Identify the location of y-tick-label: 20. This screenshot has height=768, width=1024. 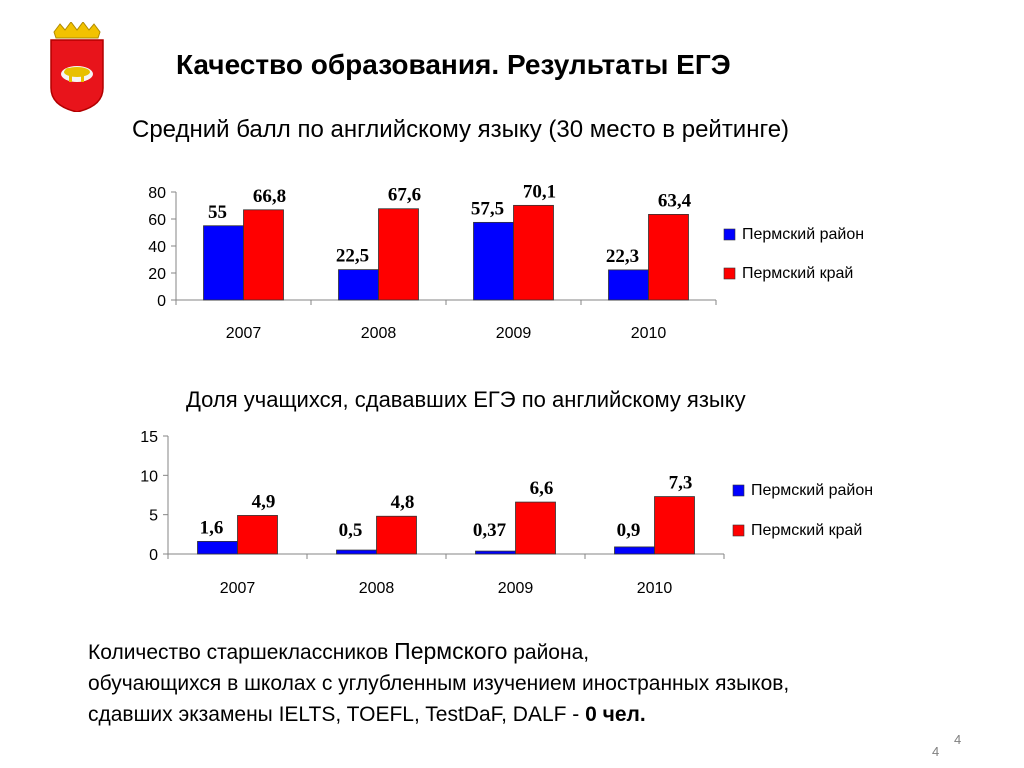
(157, 274).